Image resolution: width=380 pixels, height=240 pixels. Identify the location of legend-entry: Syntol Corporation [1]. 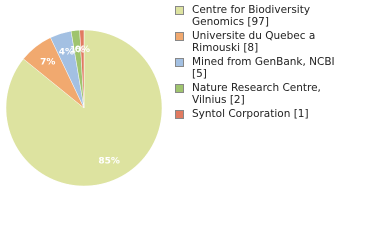
(258, 114).